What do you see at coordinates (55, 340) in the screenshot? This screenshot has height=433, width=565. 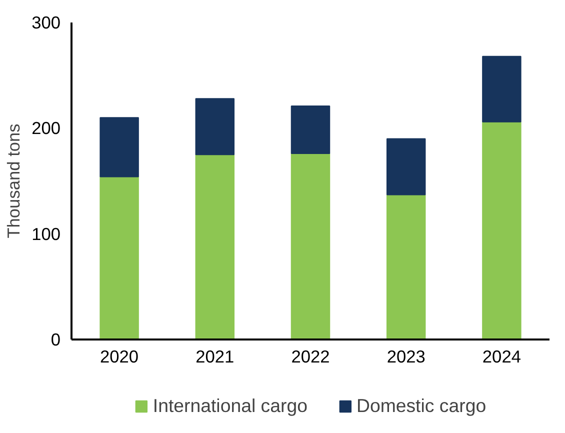 I see `y-tick-label: 0` at bounding box center [55, 340].